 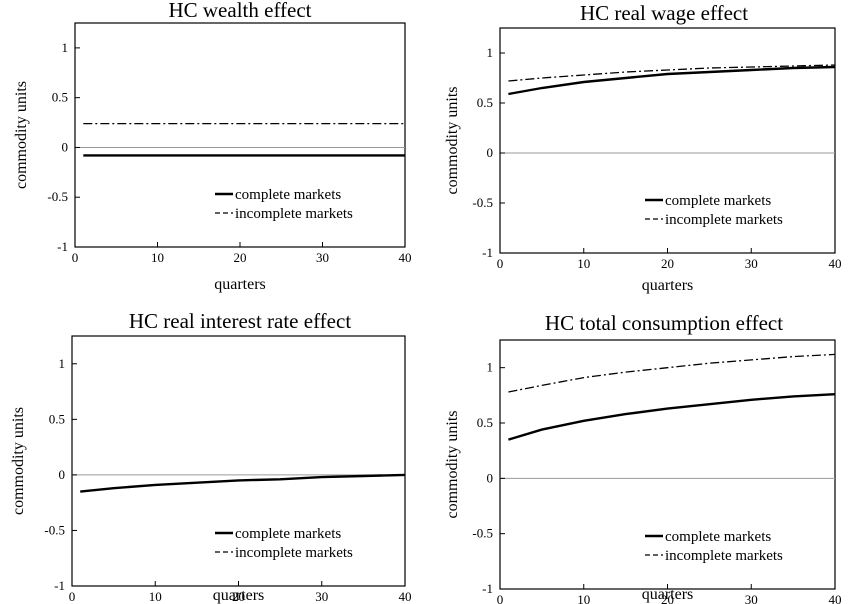 I want to click on chart-title: HC total consumption effect, so click(x=664, y=323).